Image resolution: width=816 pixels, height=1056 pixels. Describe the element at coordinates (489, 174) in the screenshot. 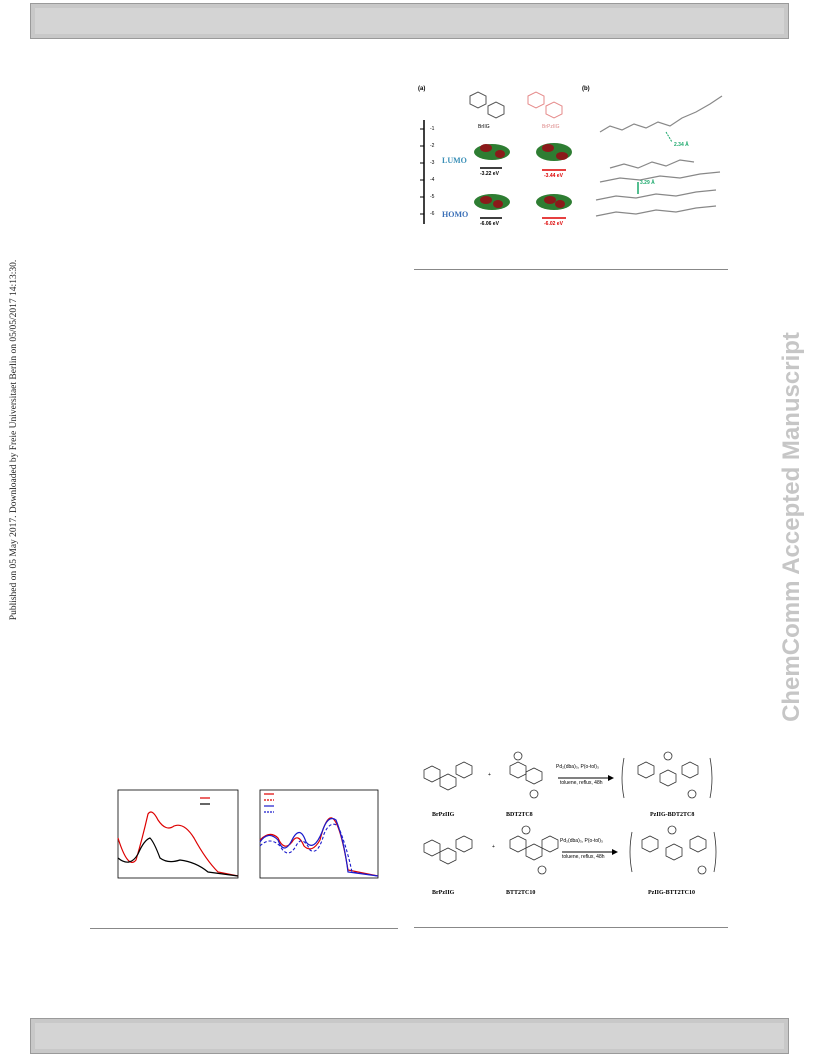

I see `lumo-left-energy: -3.22 eV` at that location.